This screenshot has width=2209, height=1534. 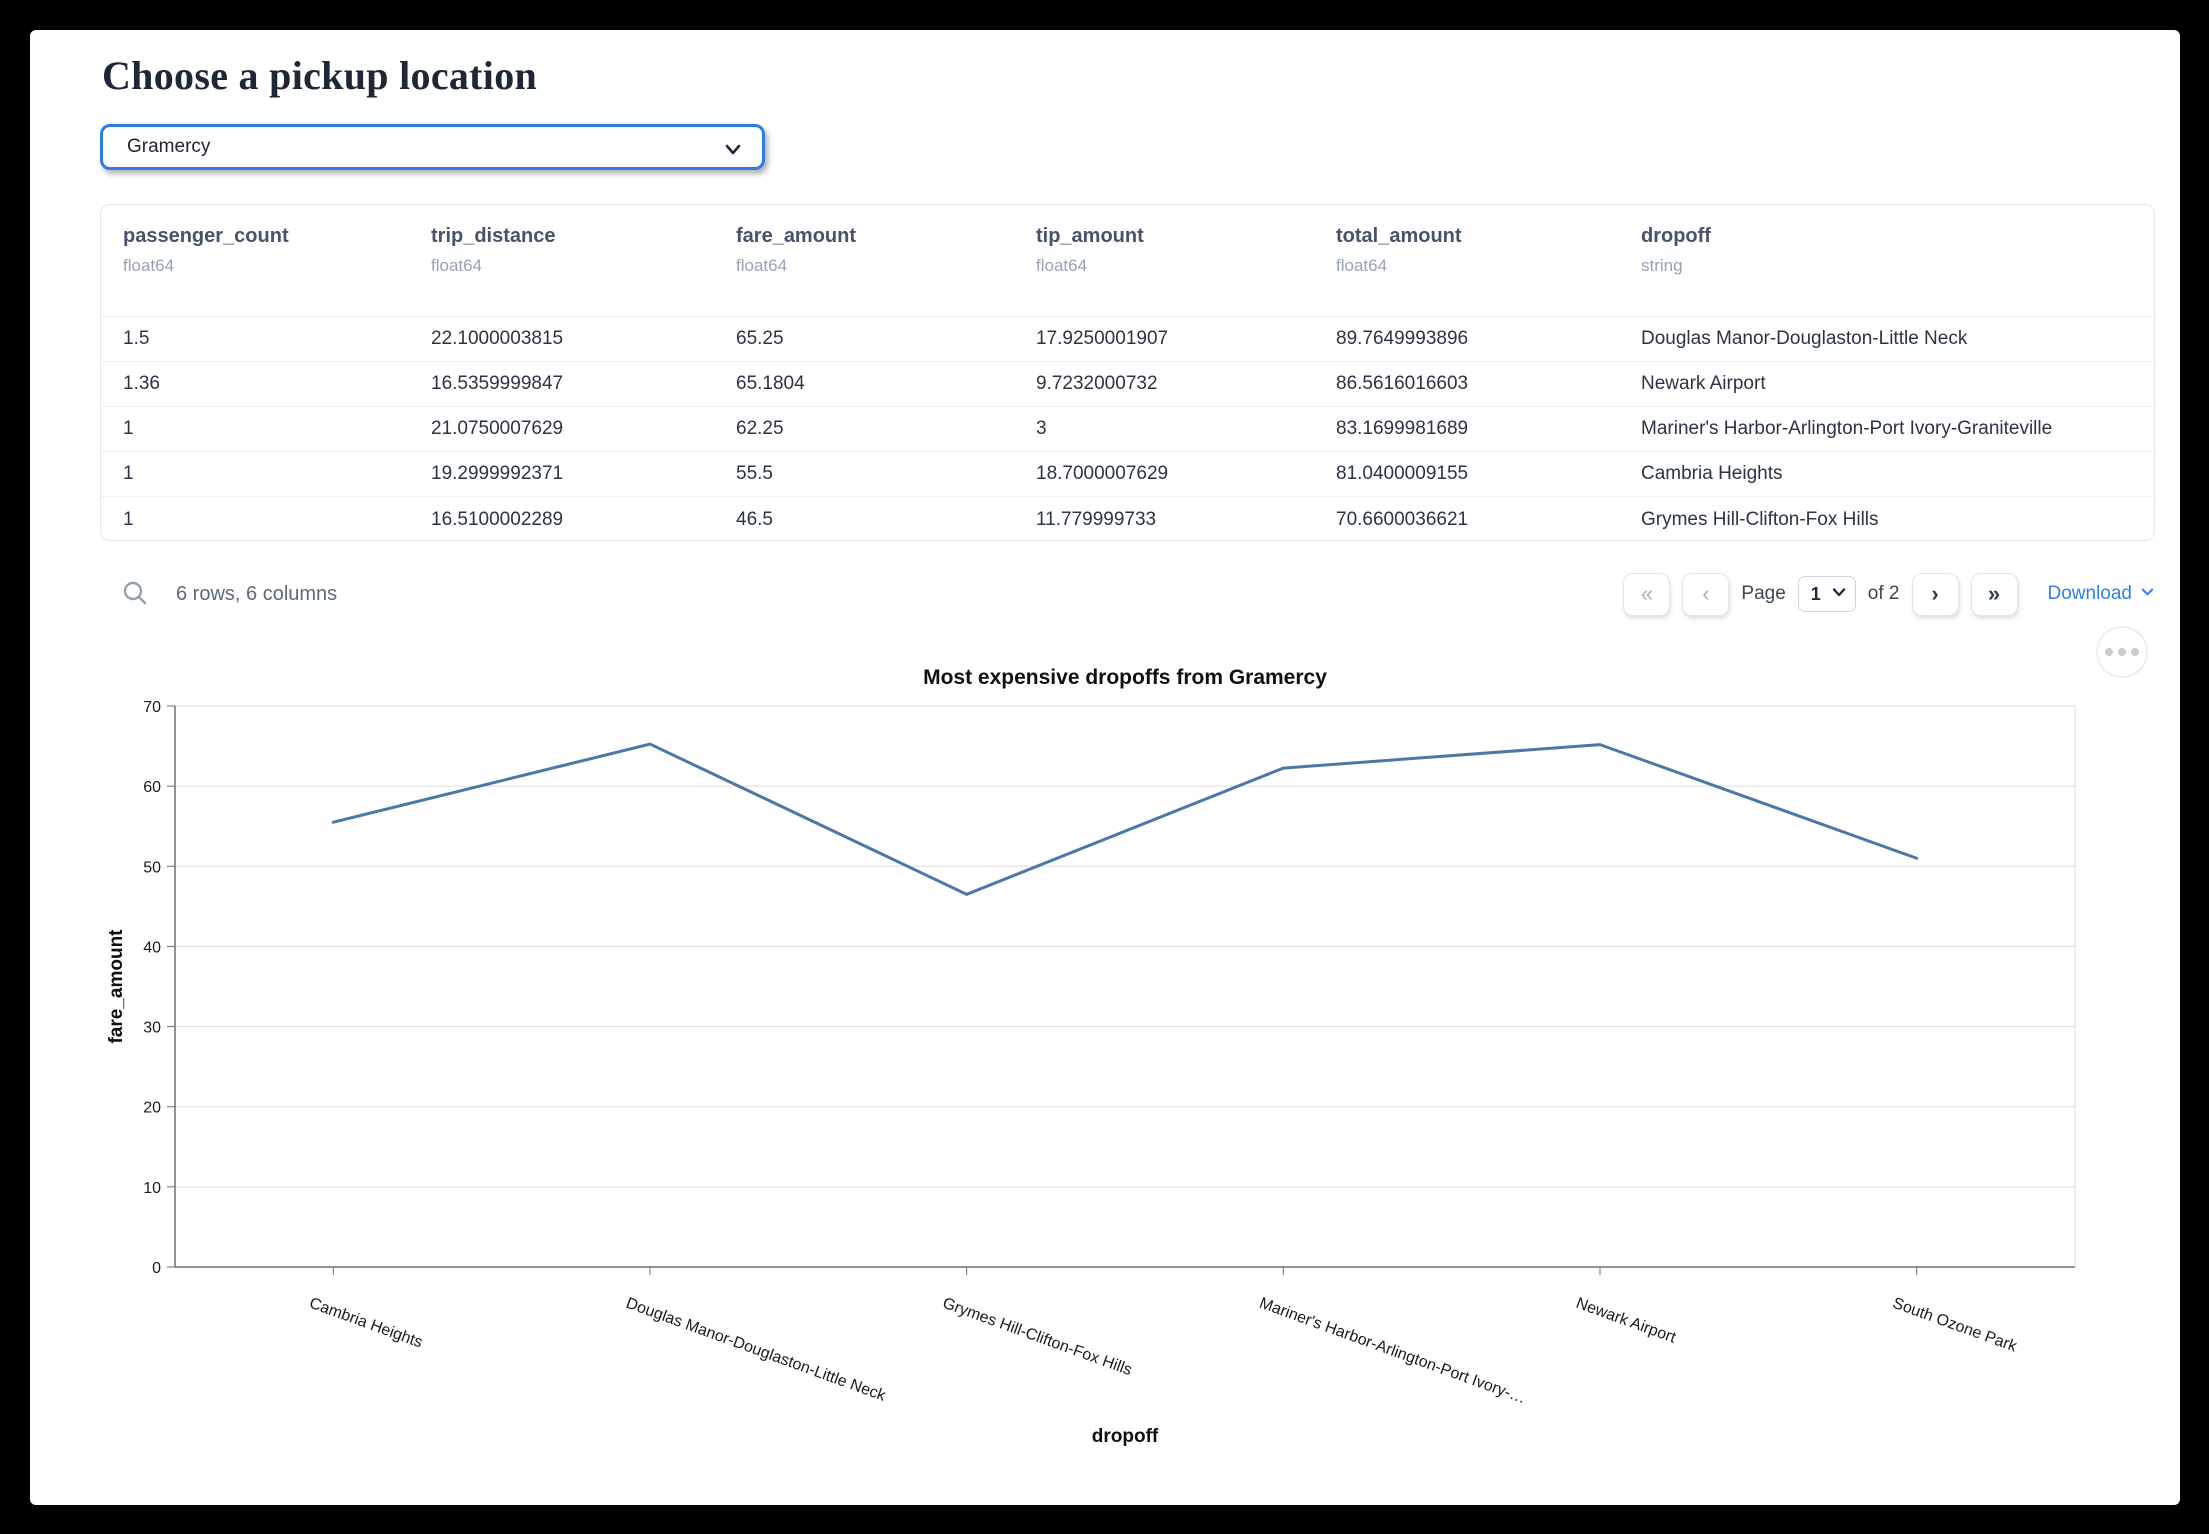 What do you see at coordinates (320, 75) in the screenshot?
I see `page-title: Choose a pickup location` at bounding box center [320, 75].